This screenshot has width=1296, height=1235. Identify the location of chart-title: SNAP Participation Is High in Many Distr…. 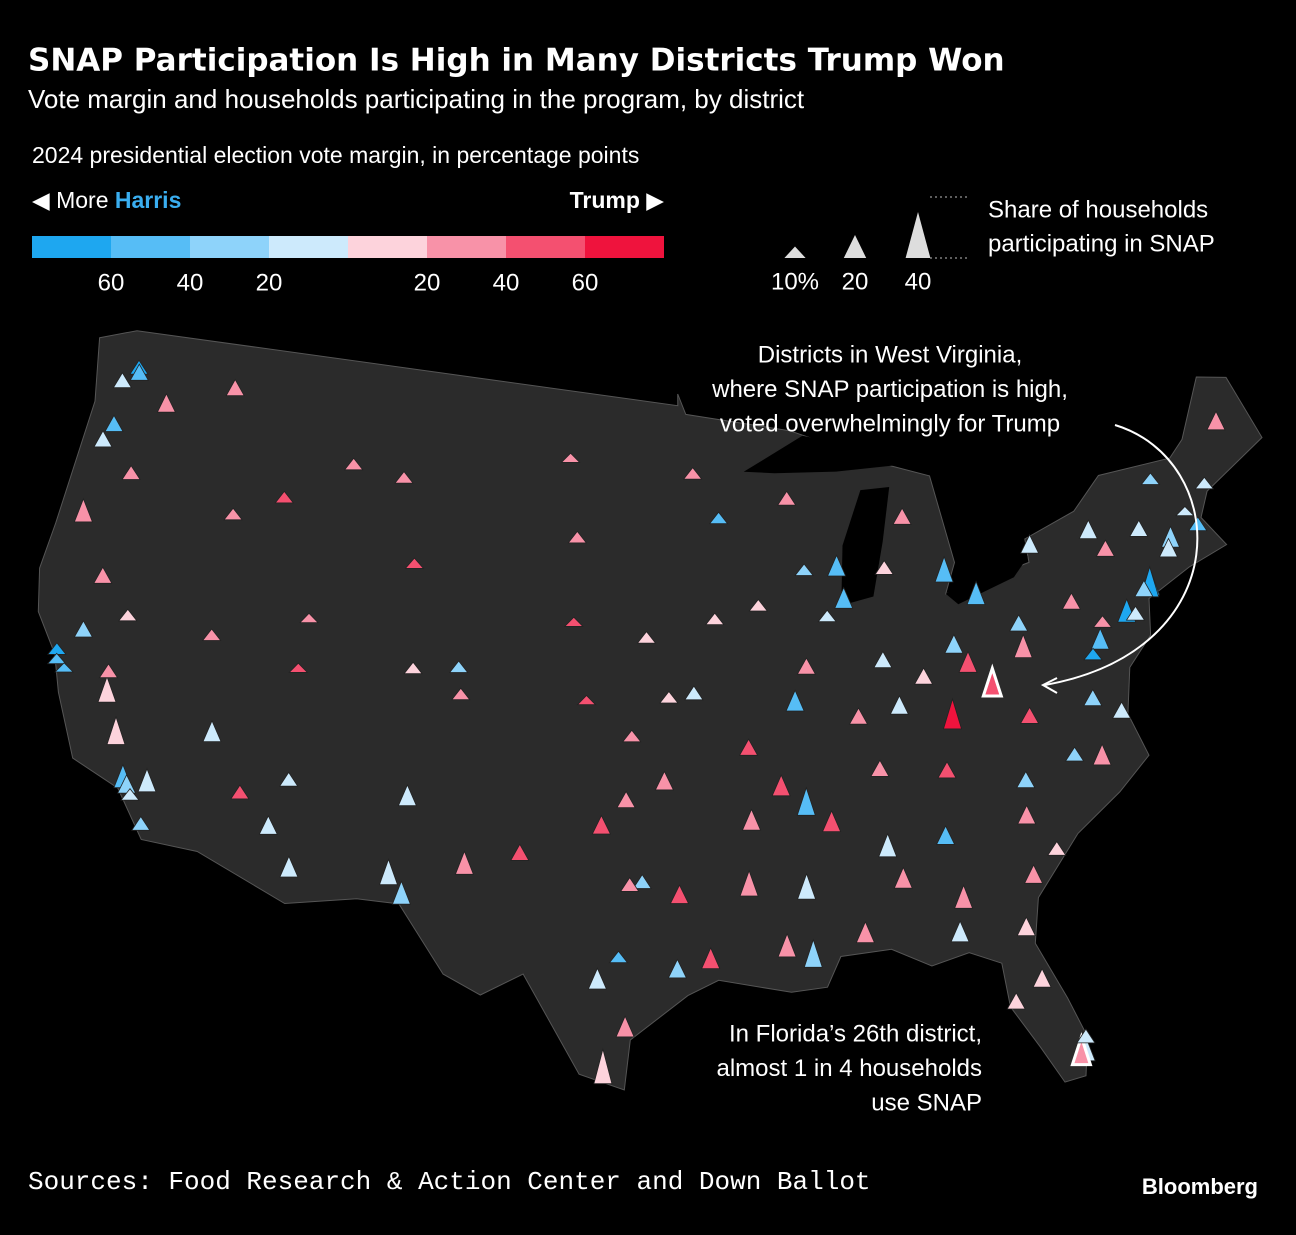
(516, 61).